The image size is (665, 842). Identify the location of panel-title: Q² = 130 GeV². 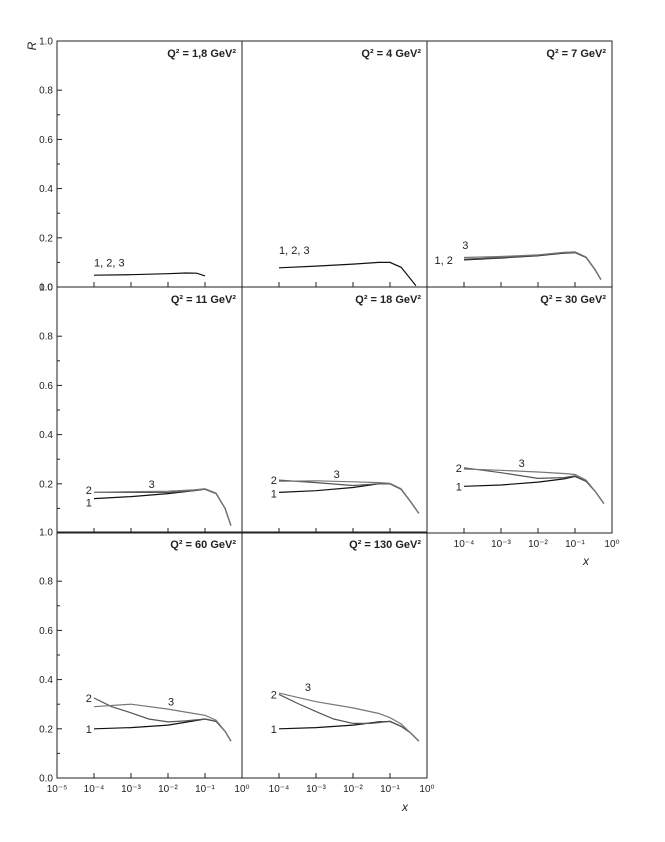
(385, 545).